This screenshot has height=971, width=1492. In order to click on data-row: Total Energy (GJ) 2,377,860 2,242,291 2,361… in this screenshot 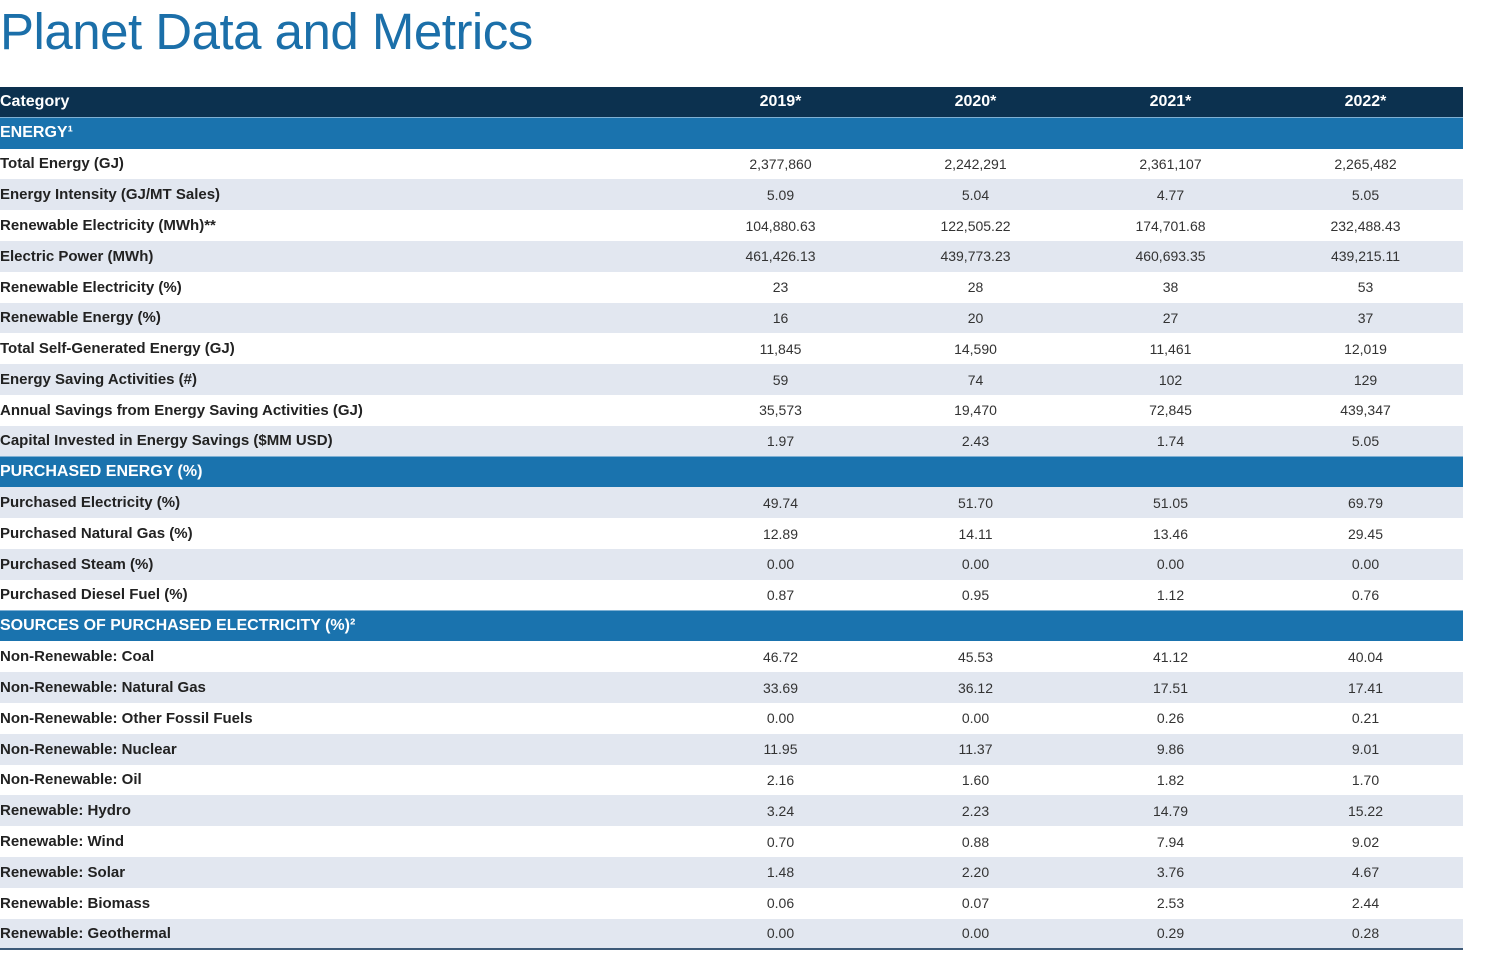, I will do `click(731, 164)`.